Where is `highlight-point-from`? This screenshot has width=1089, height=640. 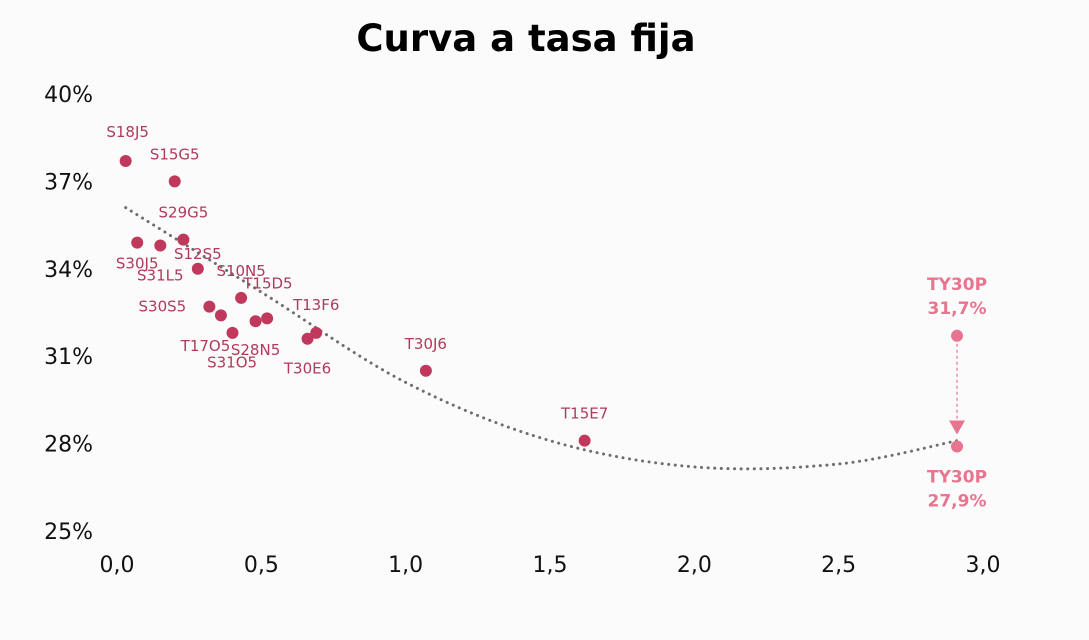 highlight-point-from is located at coordinates (957, 335).